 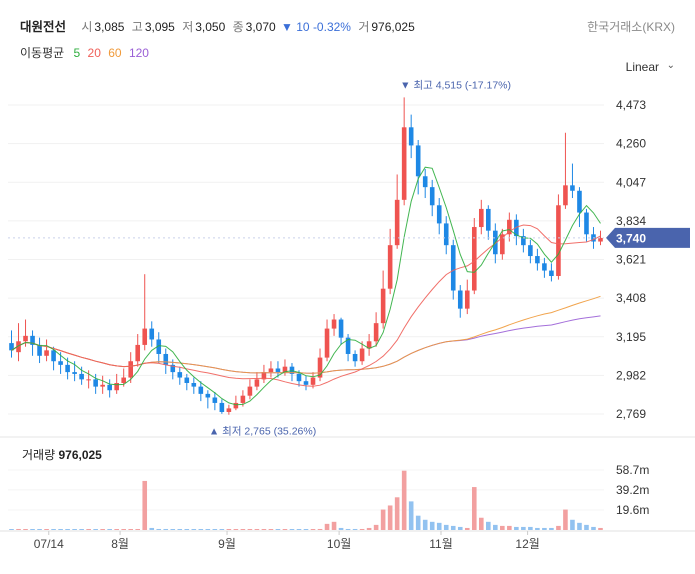 I want to click on ma20-legend: 20, so click(x=94, y=53).